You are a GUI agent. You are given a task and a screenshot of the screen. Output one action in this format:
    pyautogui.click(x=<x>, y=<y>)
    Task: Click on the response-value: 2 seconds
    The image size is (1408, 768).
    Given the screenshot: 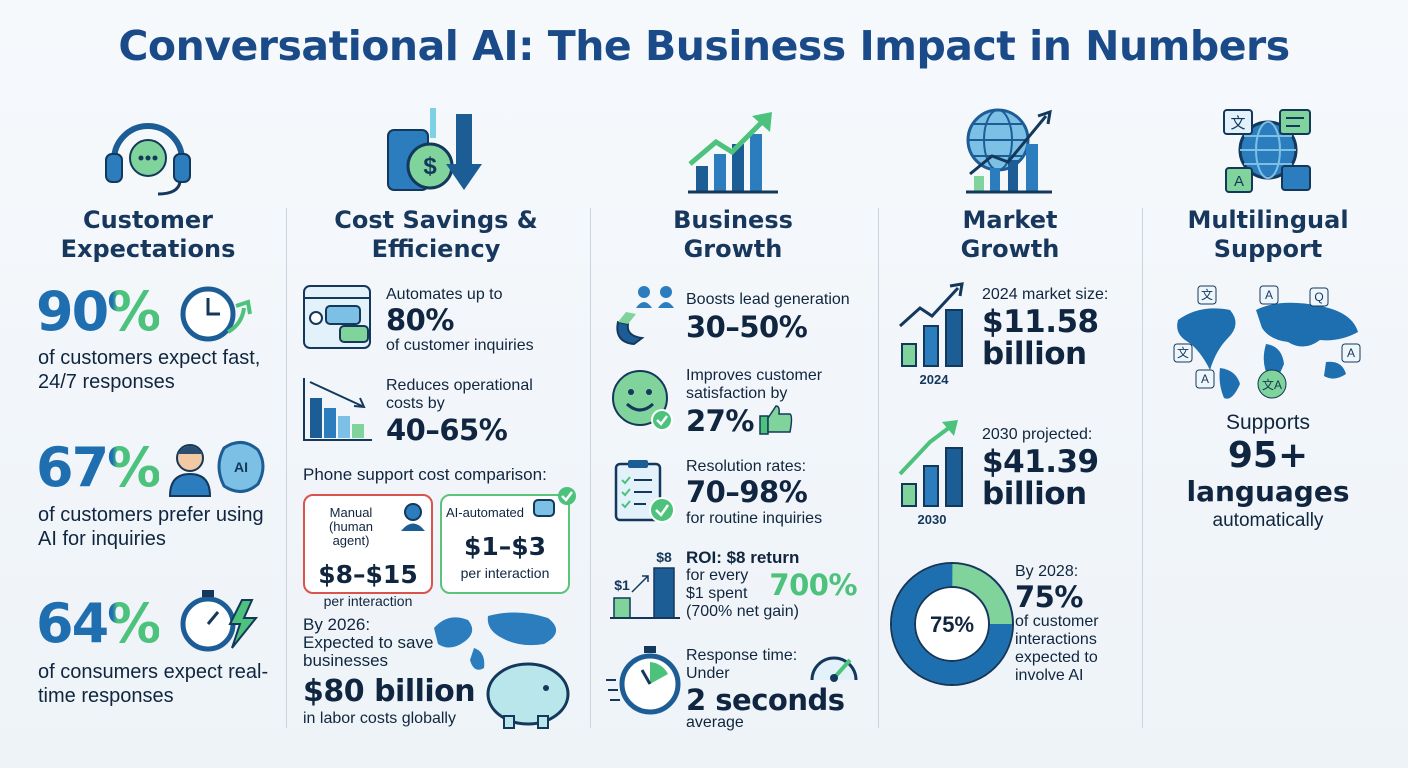 What is the action you would take?
    pyautogui.click(x=765, y=700)
    